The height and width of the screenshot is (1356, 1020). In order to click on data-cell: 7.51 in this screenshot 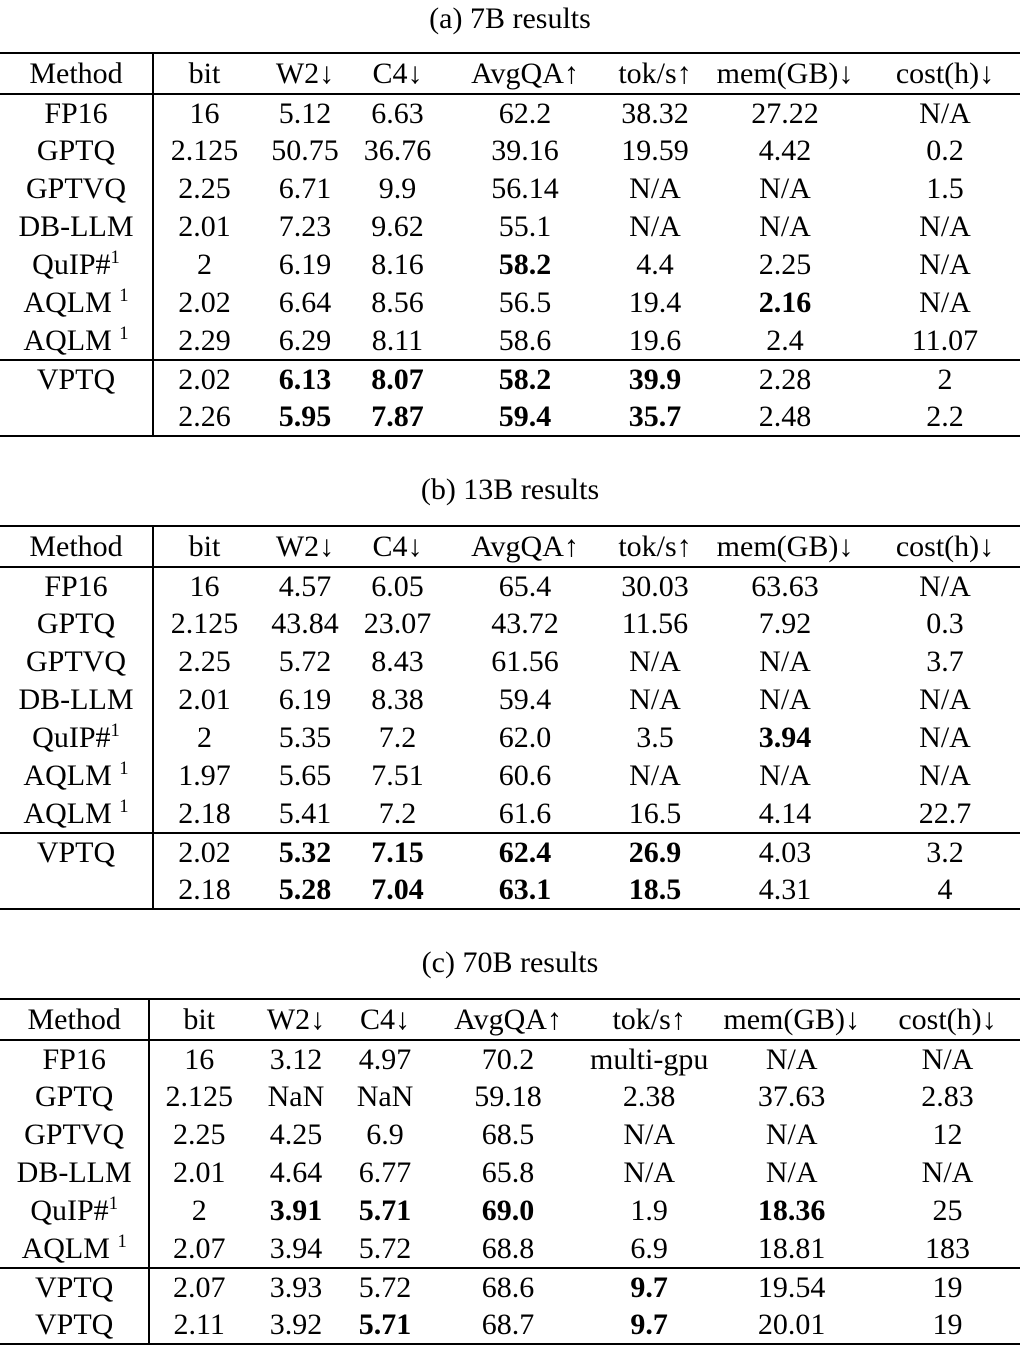, I will do `click(397, 775)`.